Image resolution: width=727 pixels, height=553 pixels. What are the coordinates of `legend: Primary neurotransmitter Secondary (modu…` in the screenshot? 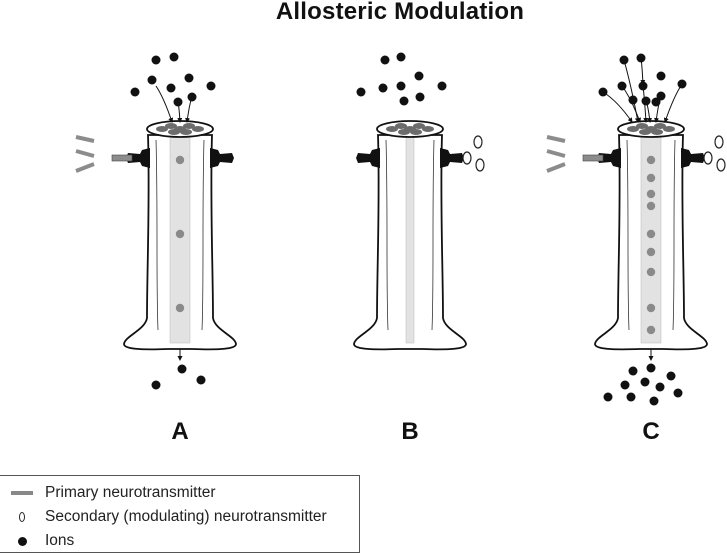 It's located at (180, 514).